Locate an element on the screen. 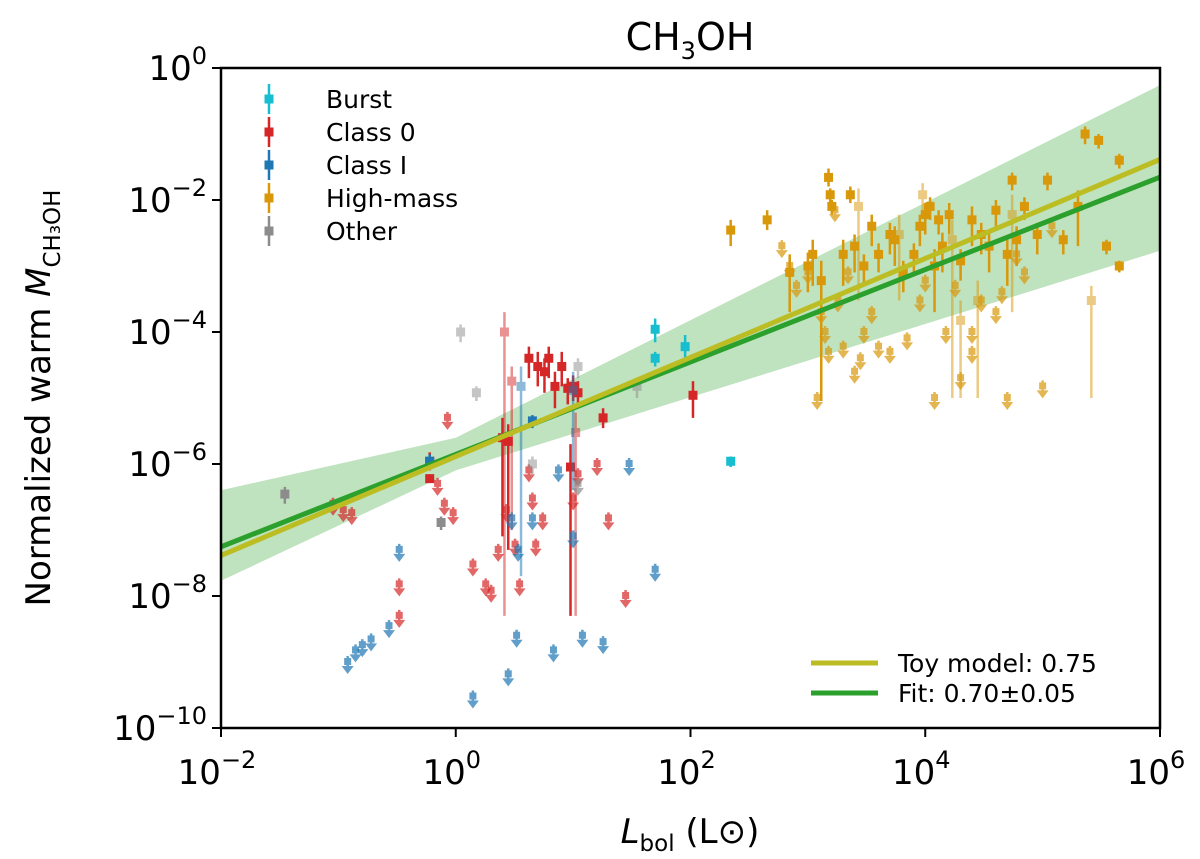 Image resolution: width=1200 pixels, height=859 pixels. legend-item-class-0: Class 0 is located at coordinates (340, 132).